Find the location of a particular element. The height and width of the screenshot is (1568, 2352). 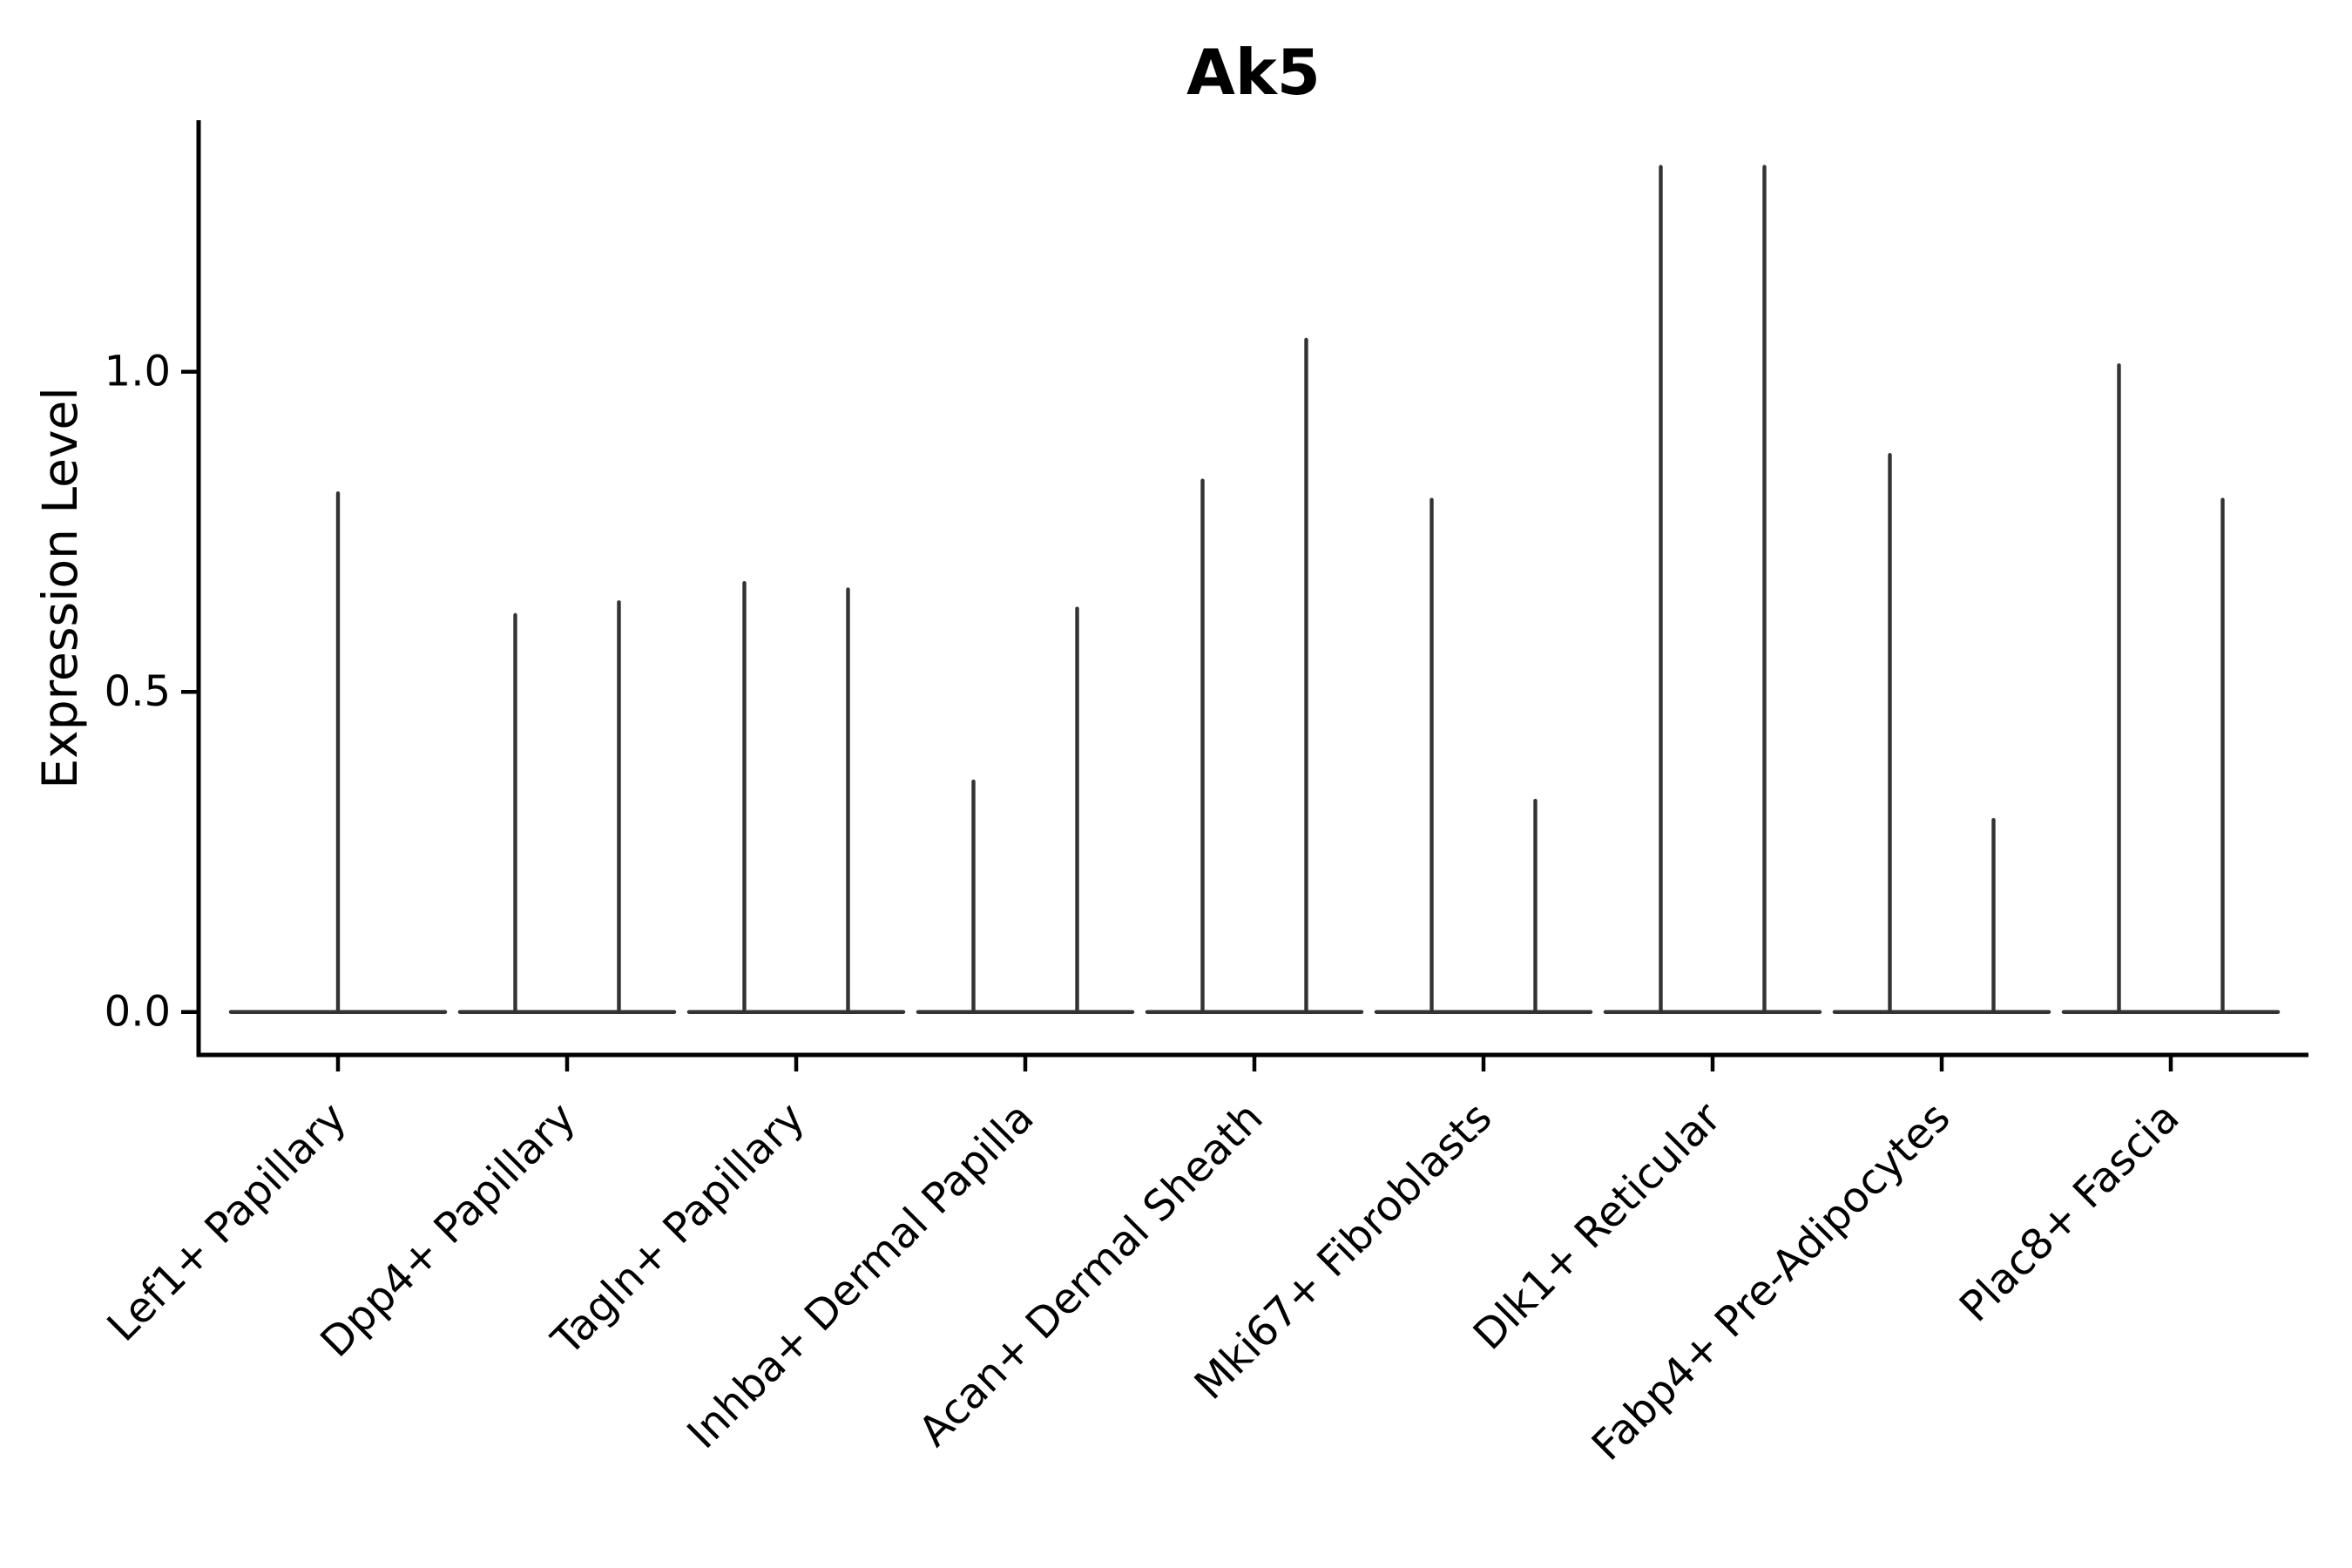

x-tick-label: Plac8+ Fascia is located at coordinates (2069, 1212).